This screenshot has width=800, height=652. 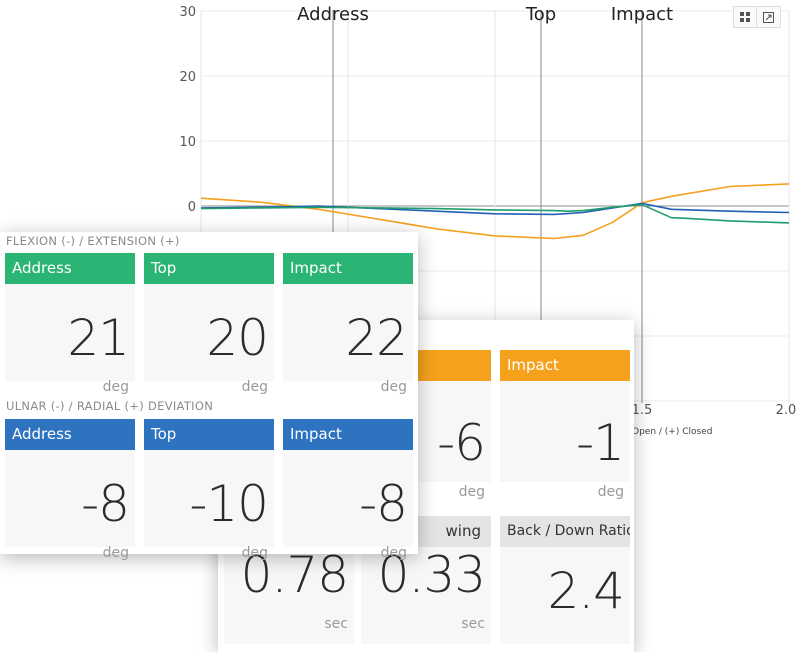 What do you see at coordinates (187, 12) in the screenshot?
I see `y-tick-label: 30` at bounding box center [187, 12].